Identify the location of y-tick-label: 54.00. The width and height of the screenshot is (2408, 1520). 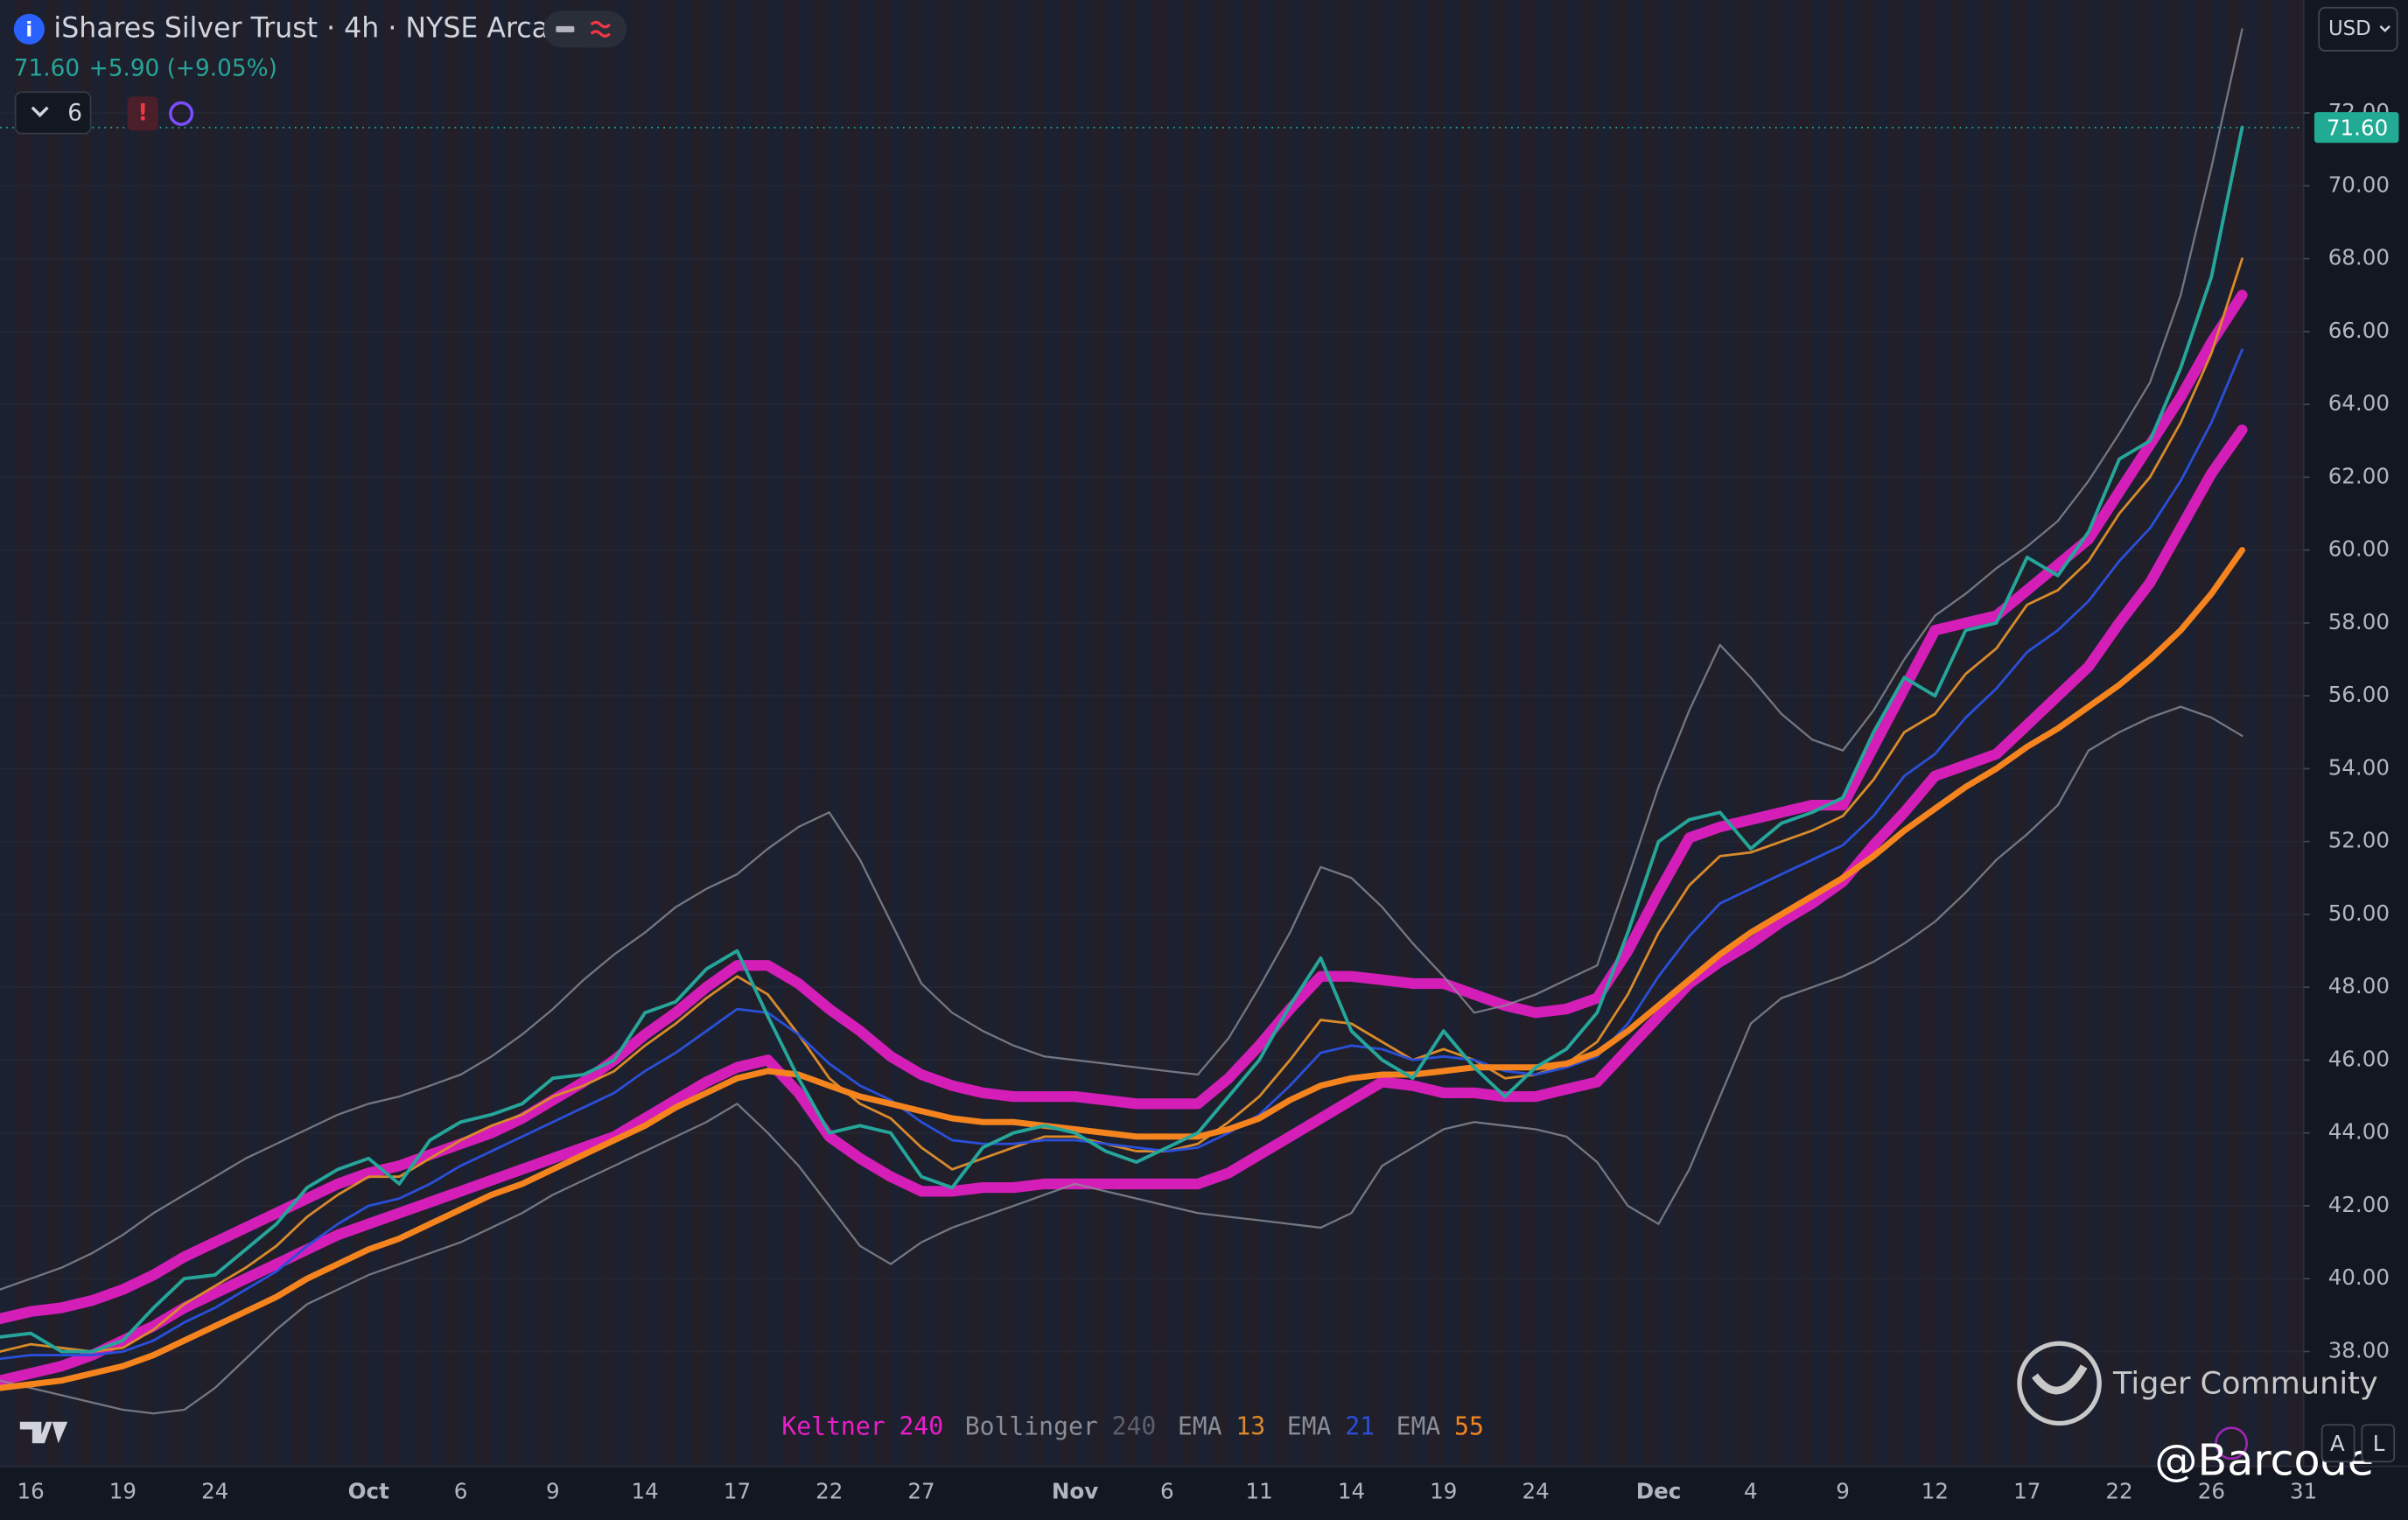
(2359, 767).